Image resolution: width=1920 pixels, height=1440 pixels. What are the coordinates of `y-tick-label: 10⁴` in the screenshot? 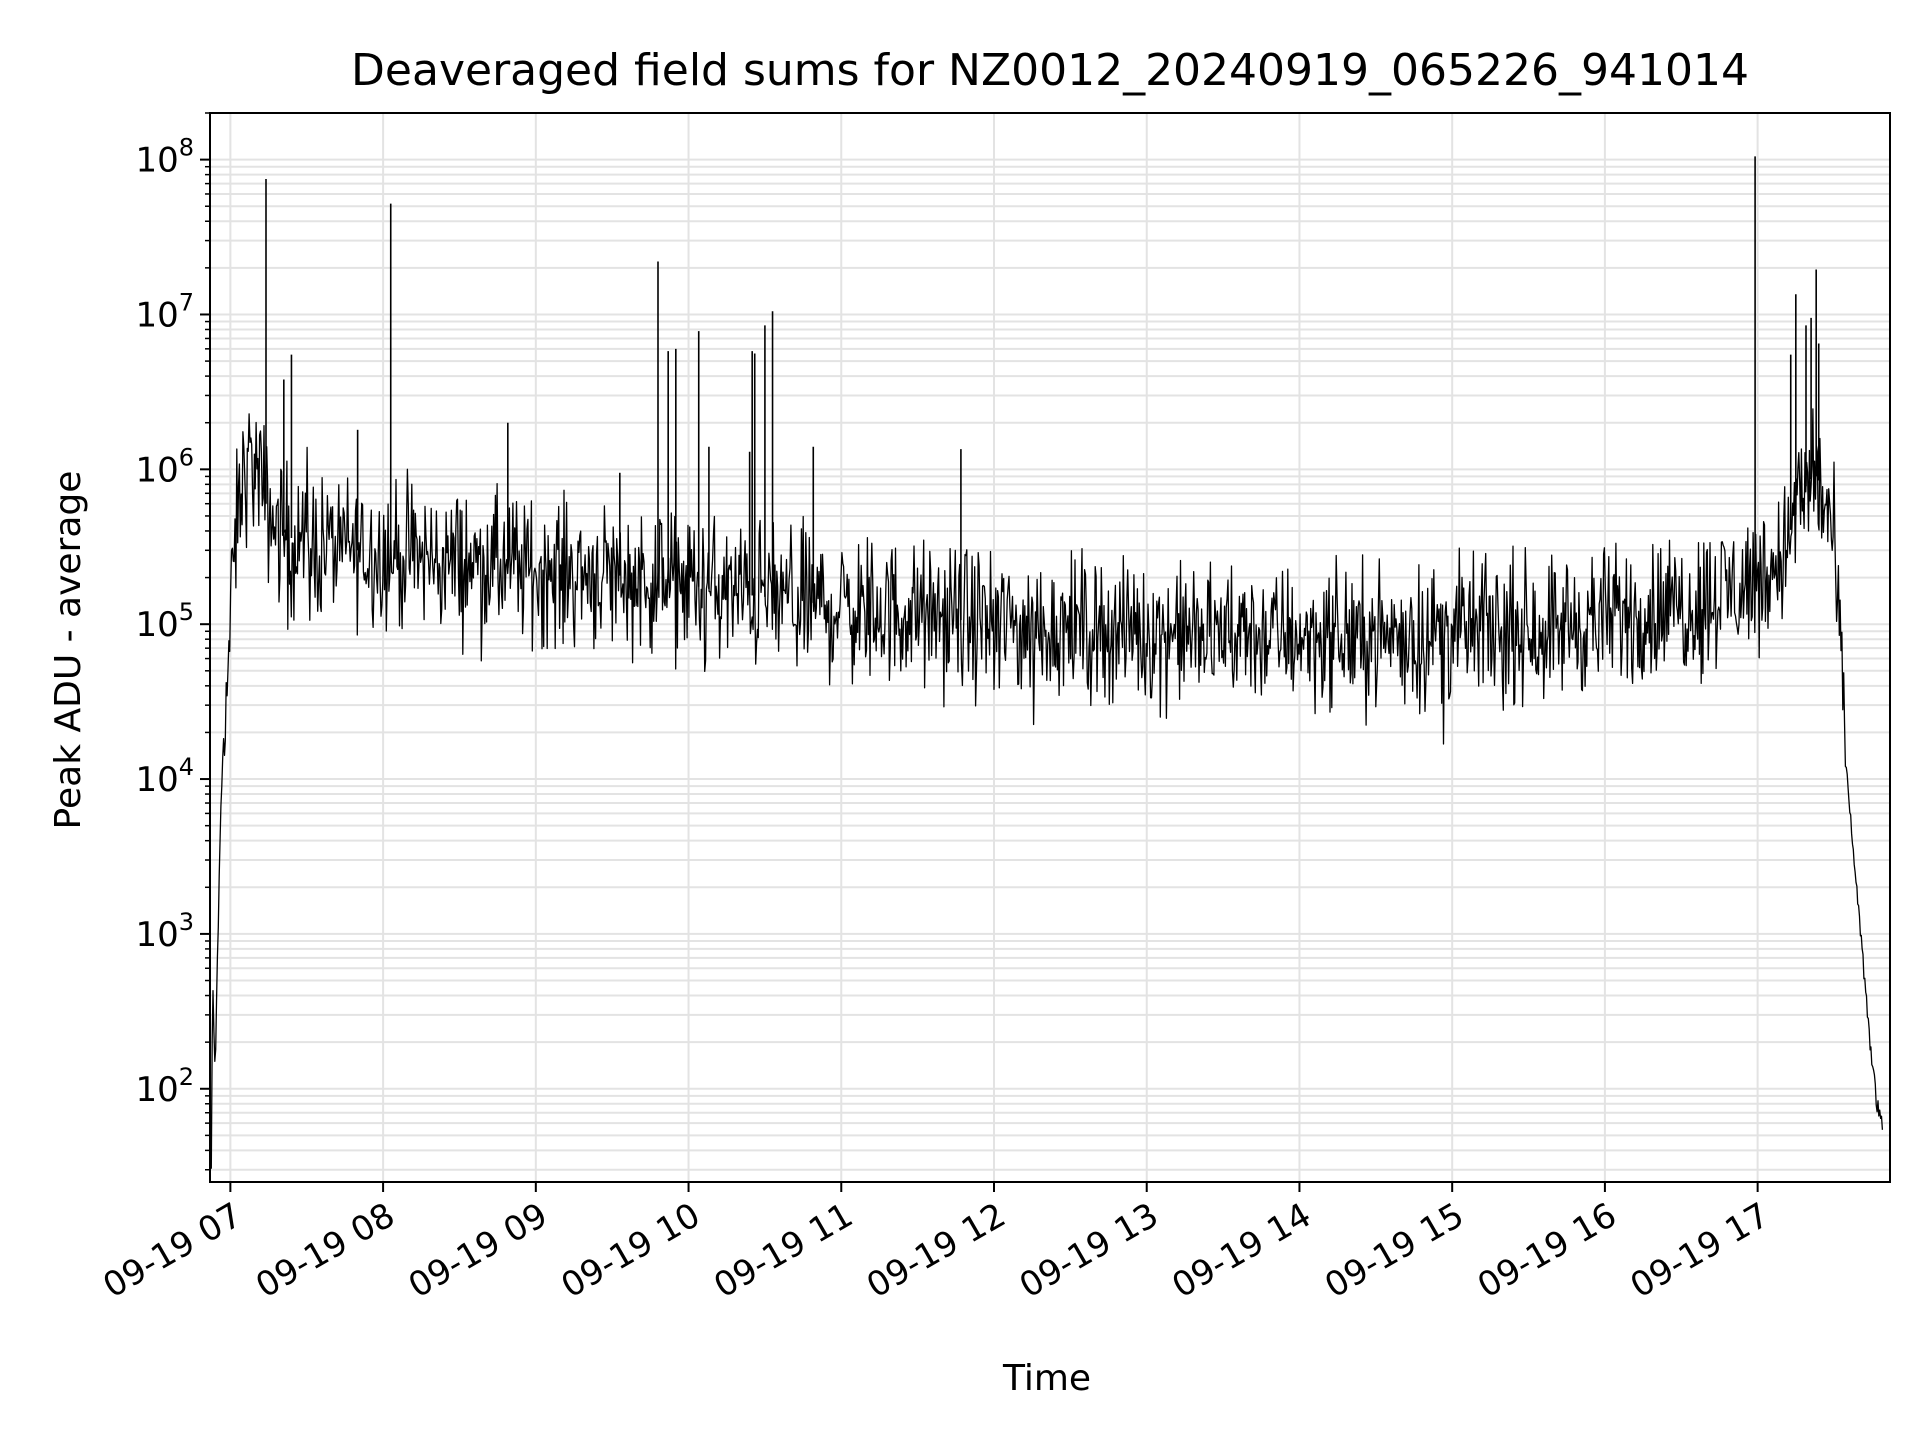 It's located at (164, 776).